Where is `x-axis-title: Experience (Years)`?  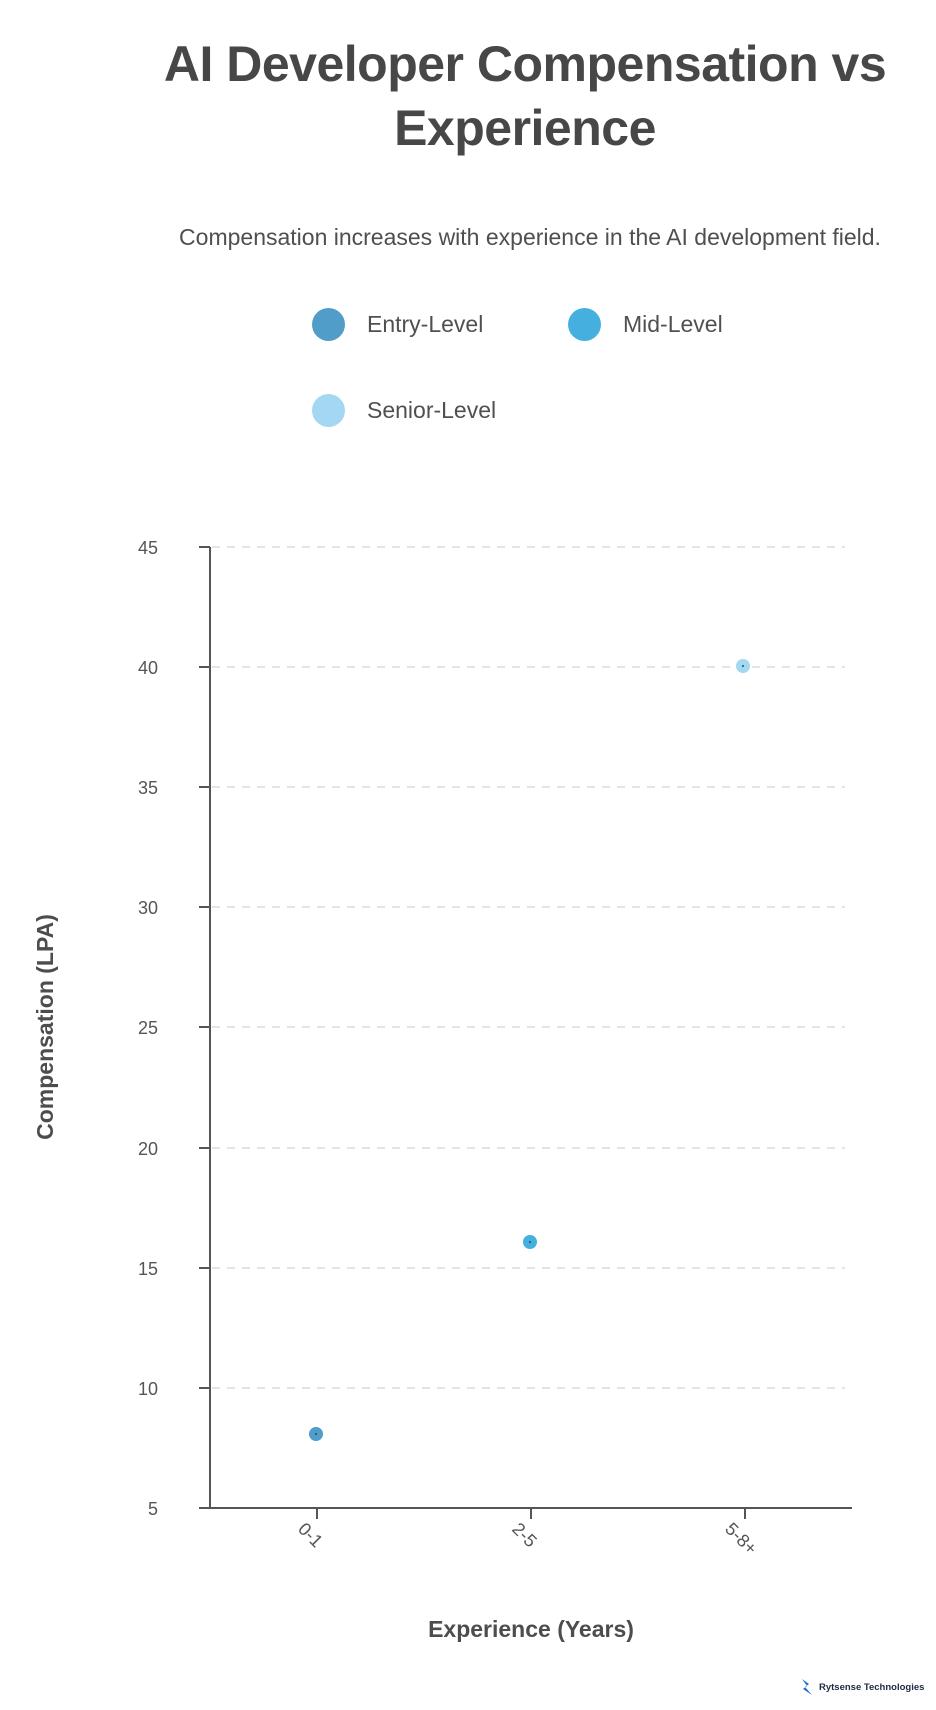
x-axis-title: Experience (Years) is located at coordinates (531, 1629).